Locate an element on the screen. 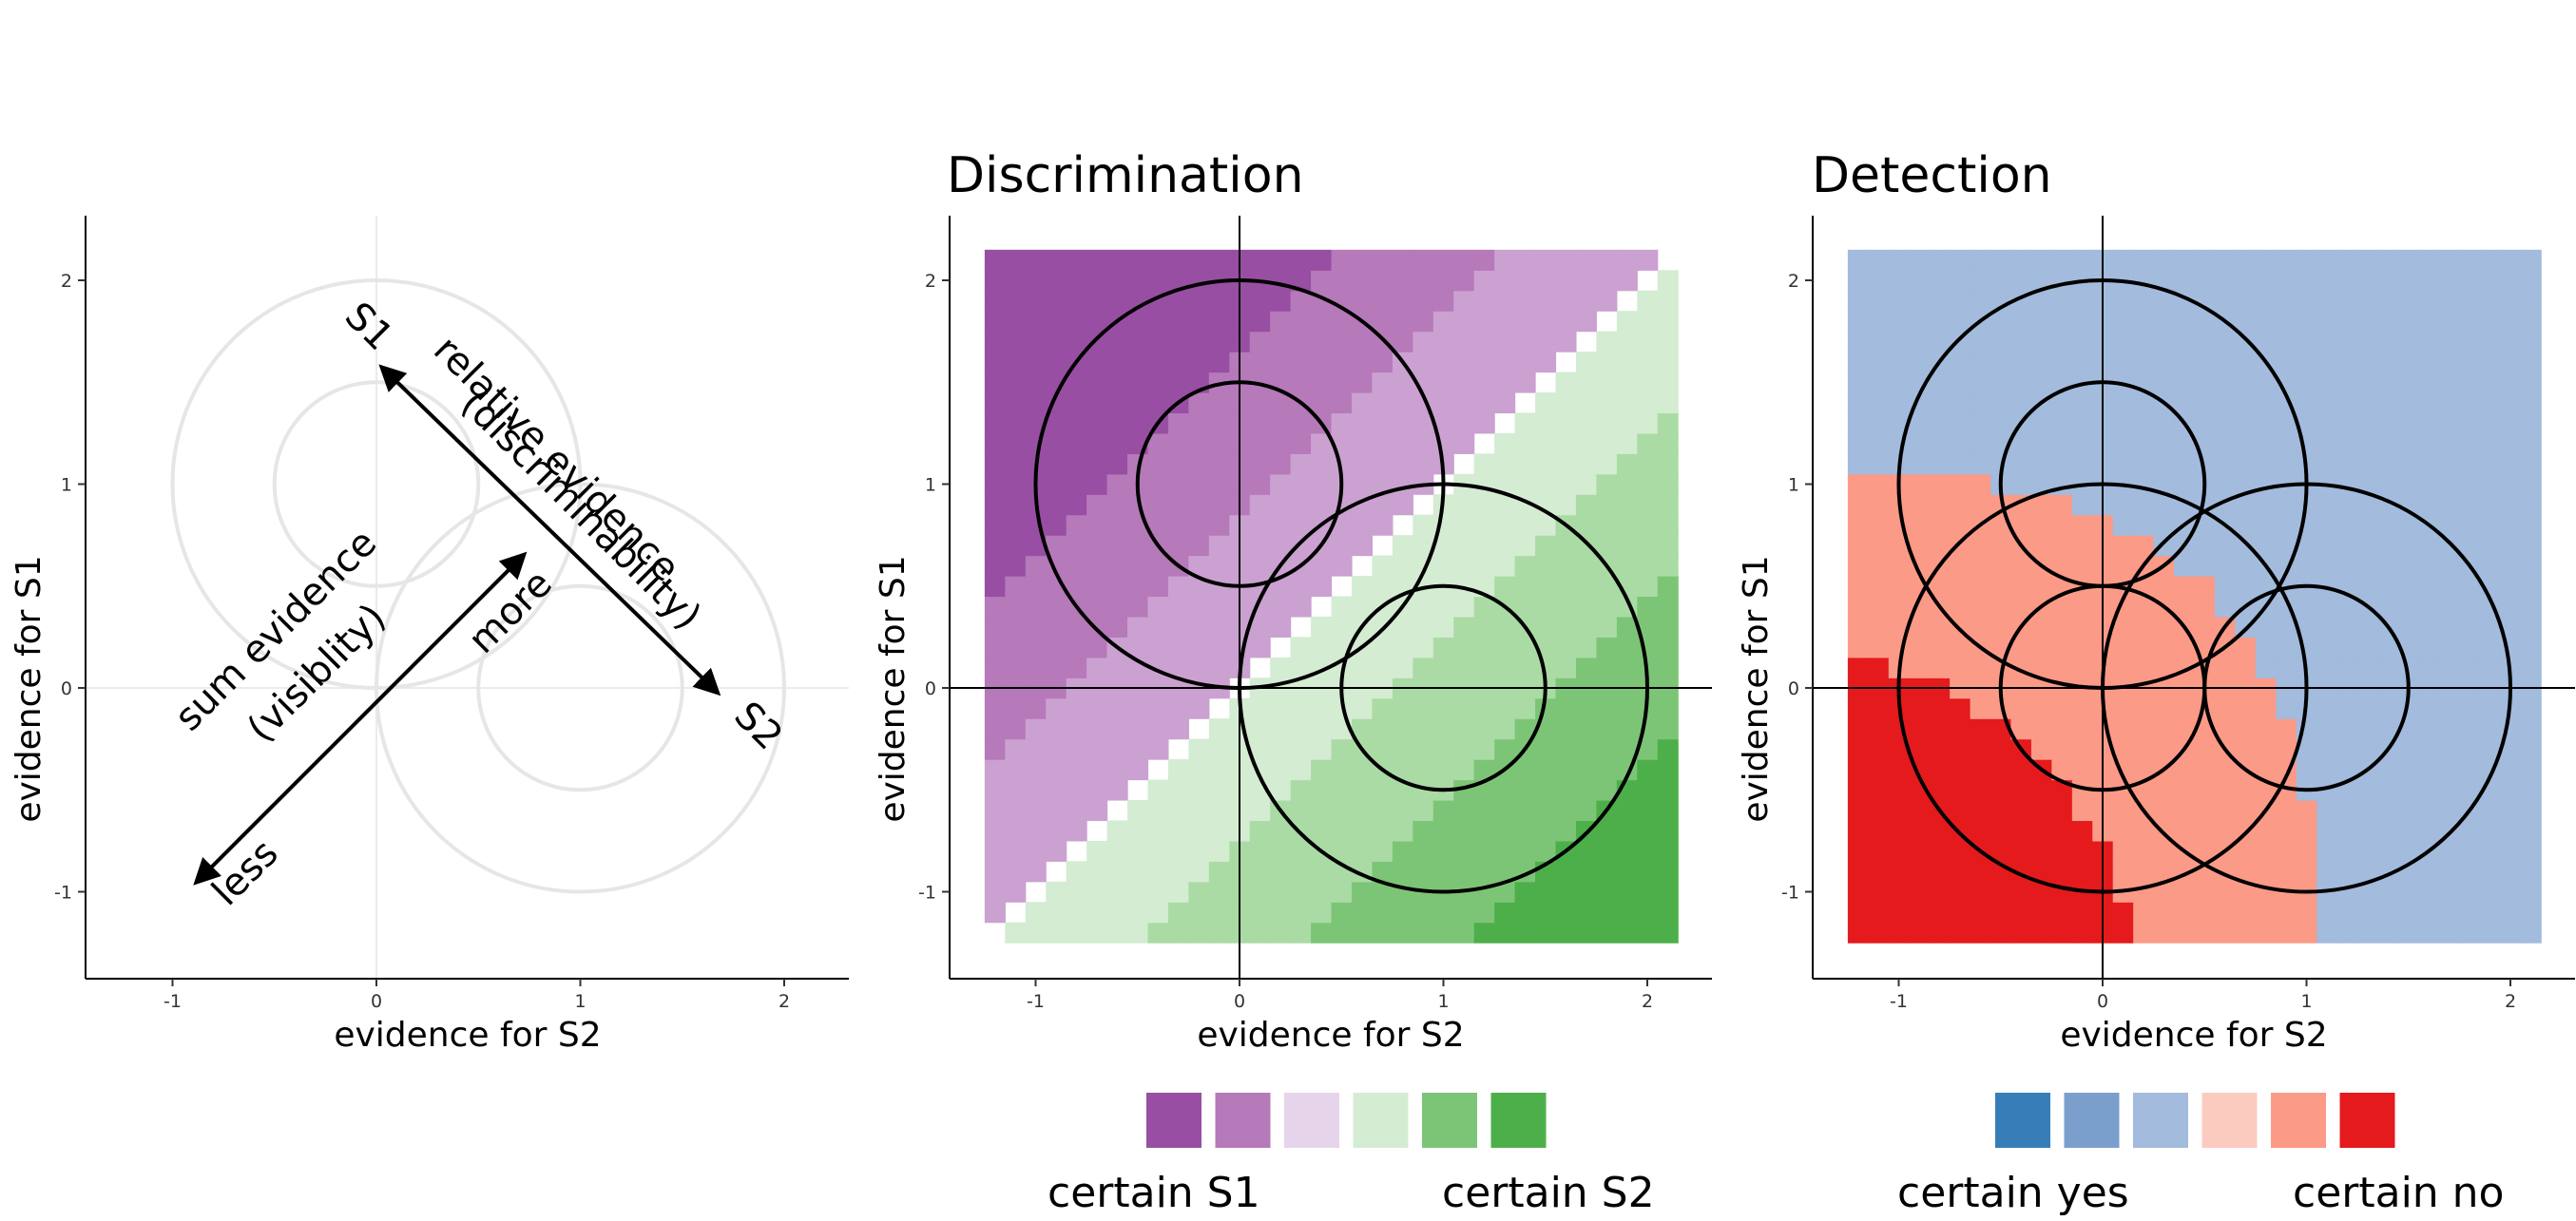 Image resolution: width=2576 pixels, height=1221 pixels. x-tick-label: -1 is located at coordinates (1036, 1001).